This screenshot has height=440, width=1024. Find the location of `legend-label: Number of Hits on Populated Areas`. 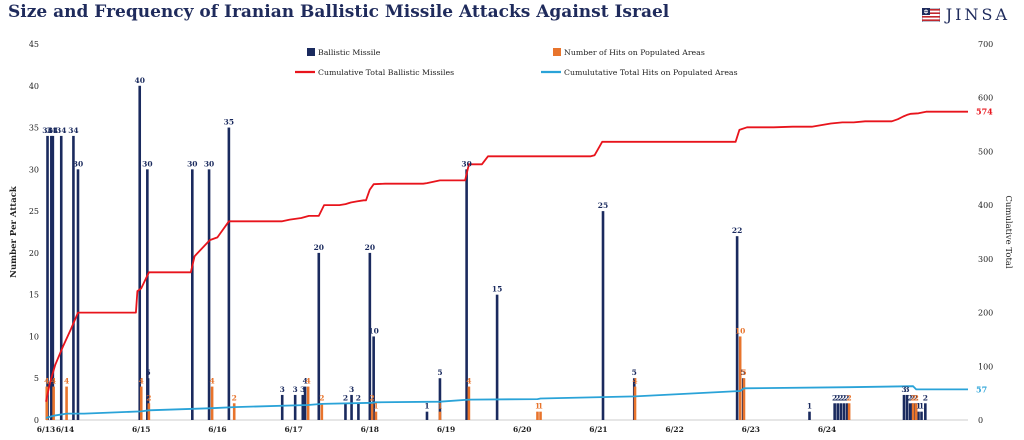

legend-label: Number of Hits on Populated Areas is located at coordinates (634, 52).